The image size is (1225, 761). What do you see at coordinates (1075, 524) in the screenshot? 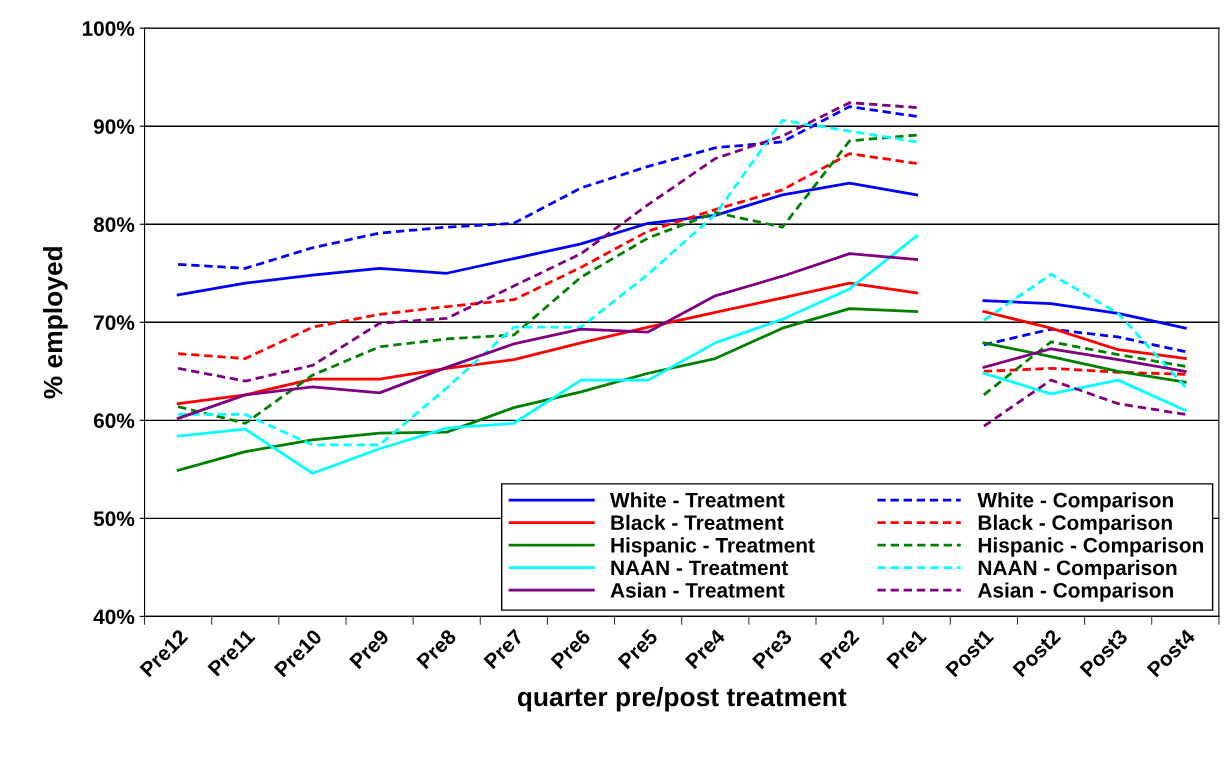
I see `legend-label: Black - Comparison` at bounding box center [1075, 524].